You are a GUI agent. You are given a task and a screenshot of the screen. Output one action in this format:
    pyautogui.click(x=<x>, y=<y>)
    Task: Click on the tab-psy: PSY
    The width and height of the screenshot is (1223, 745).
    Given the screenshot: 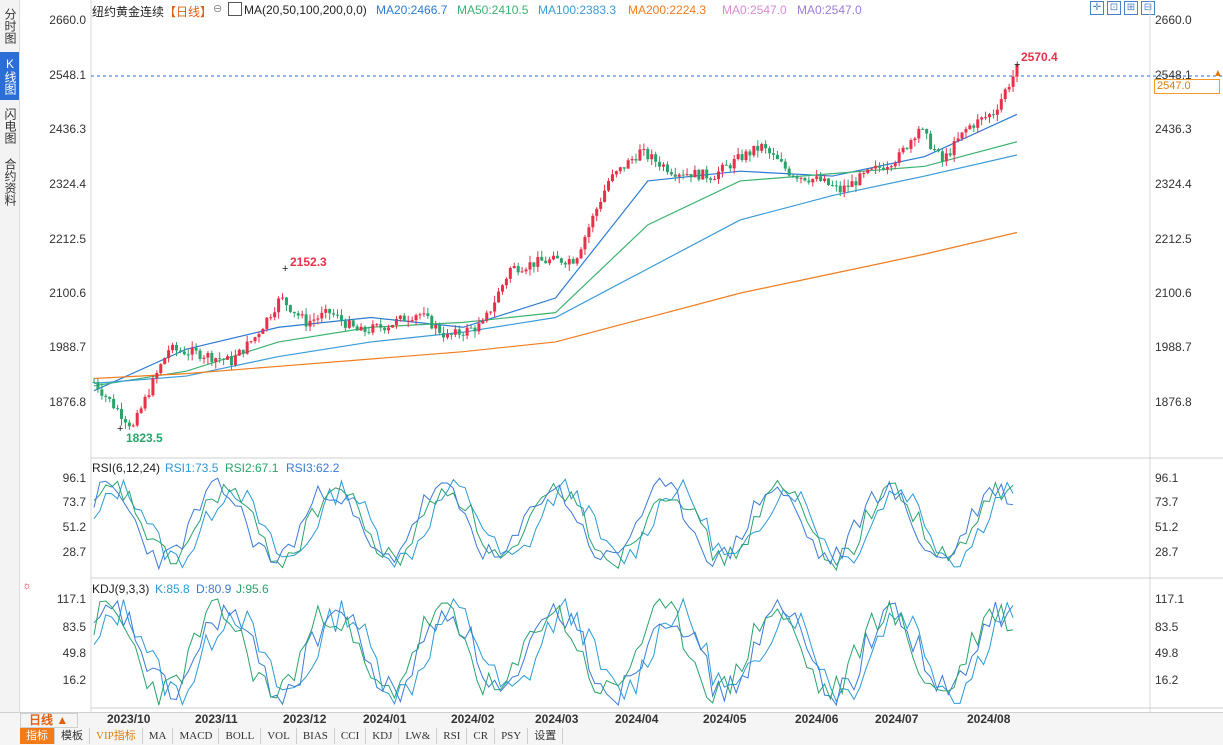 What is the action you would take?
    pyautogui.click(x=512, y=736)
    